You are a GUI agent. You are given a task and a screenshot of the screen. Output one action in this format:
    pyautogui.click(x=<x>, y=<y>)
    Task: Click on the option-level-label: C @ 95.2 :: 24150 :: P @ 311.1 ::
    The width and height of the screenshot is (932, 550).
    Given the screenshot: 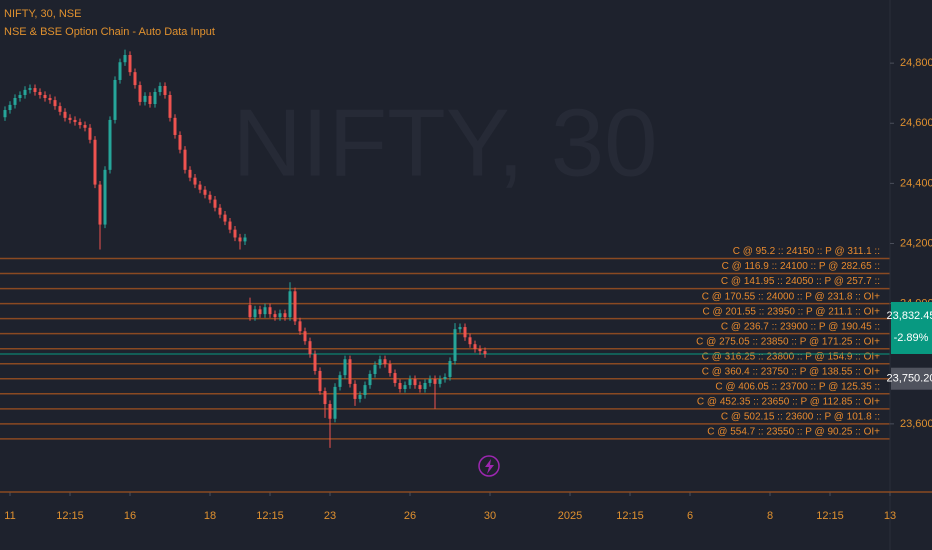 What is the action you would take?
    pyautogui.click(x=806, y=251)
    